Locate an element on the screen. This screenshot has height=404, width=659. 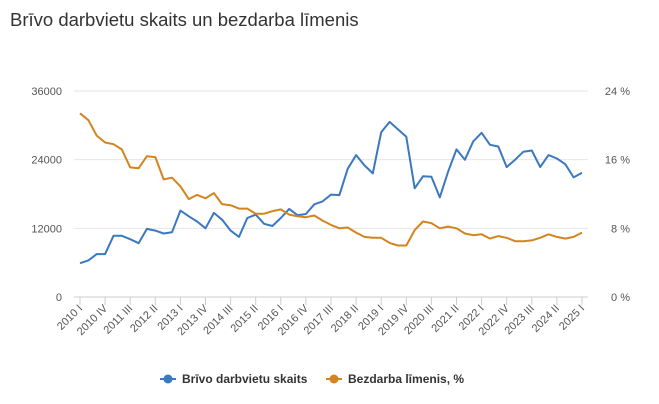
x-tick-label: 2024 II is located at coordinates (546, 319).